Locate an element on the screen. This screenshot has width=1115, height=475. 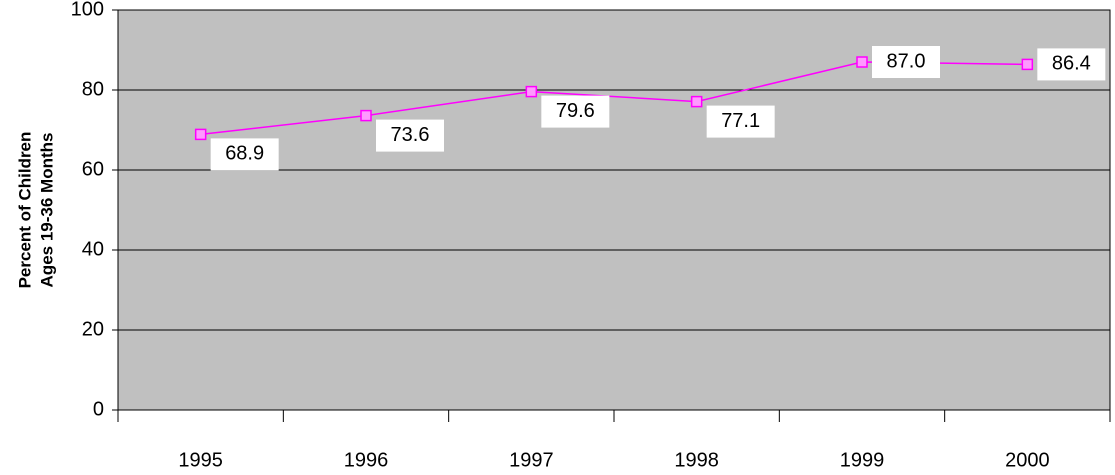
value-label: 79.6 is located at coordinates (575, 111).